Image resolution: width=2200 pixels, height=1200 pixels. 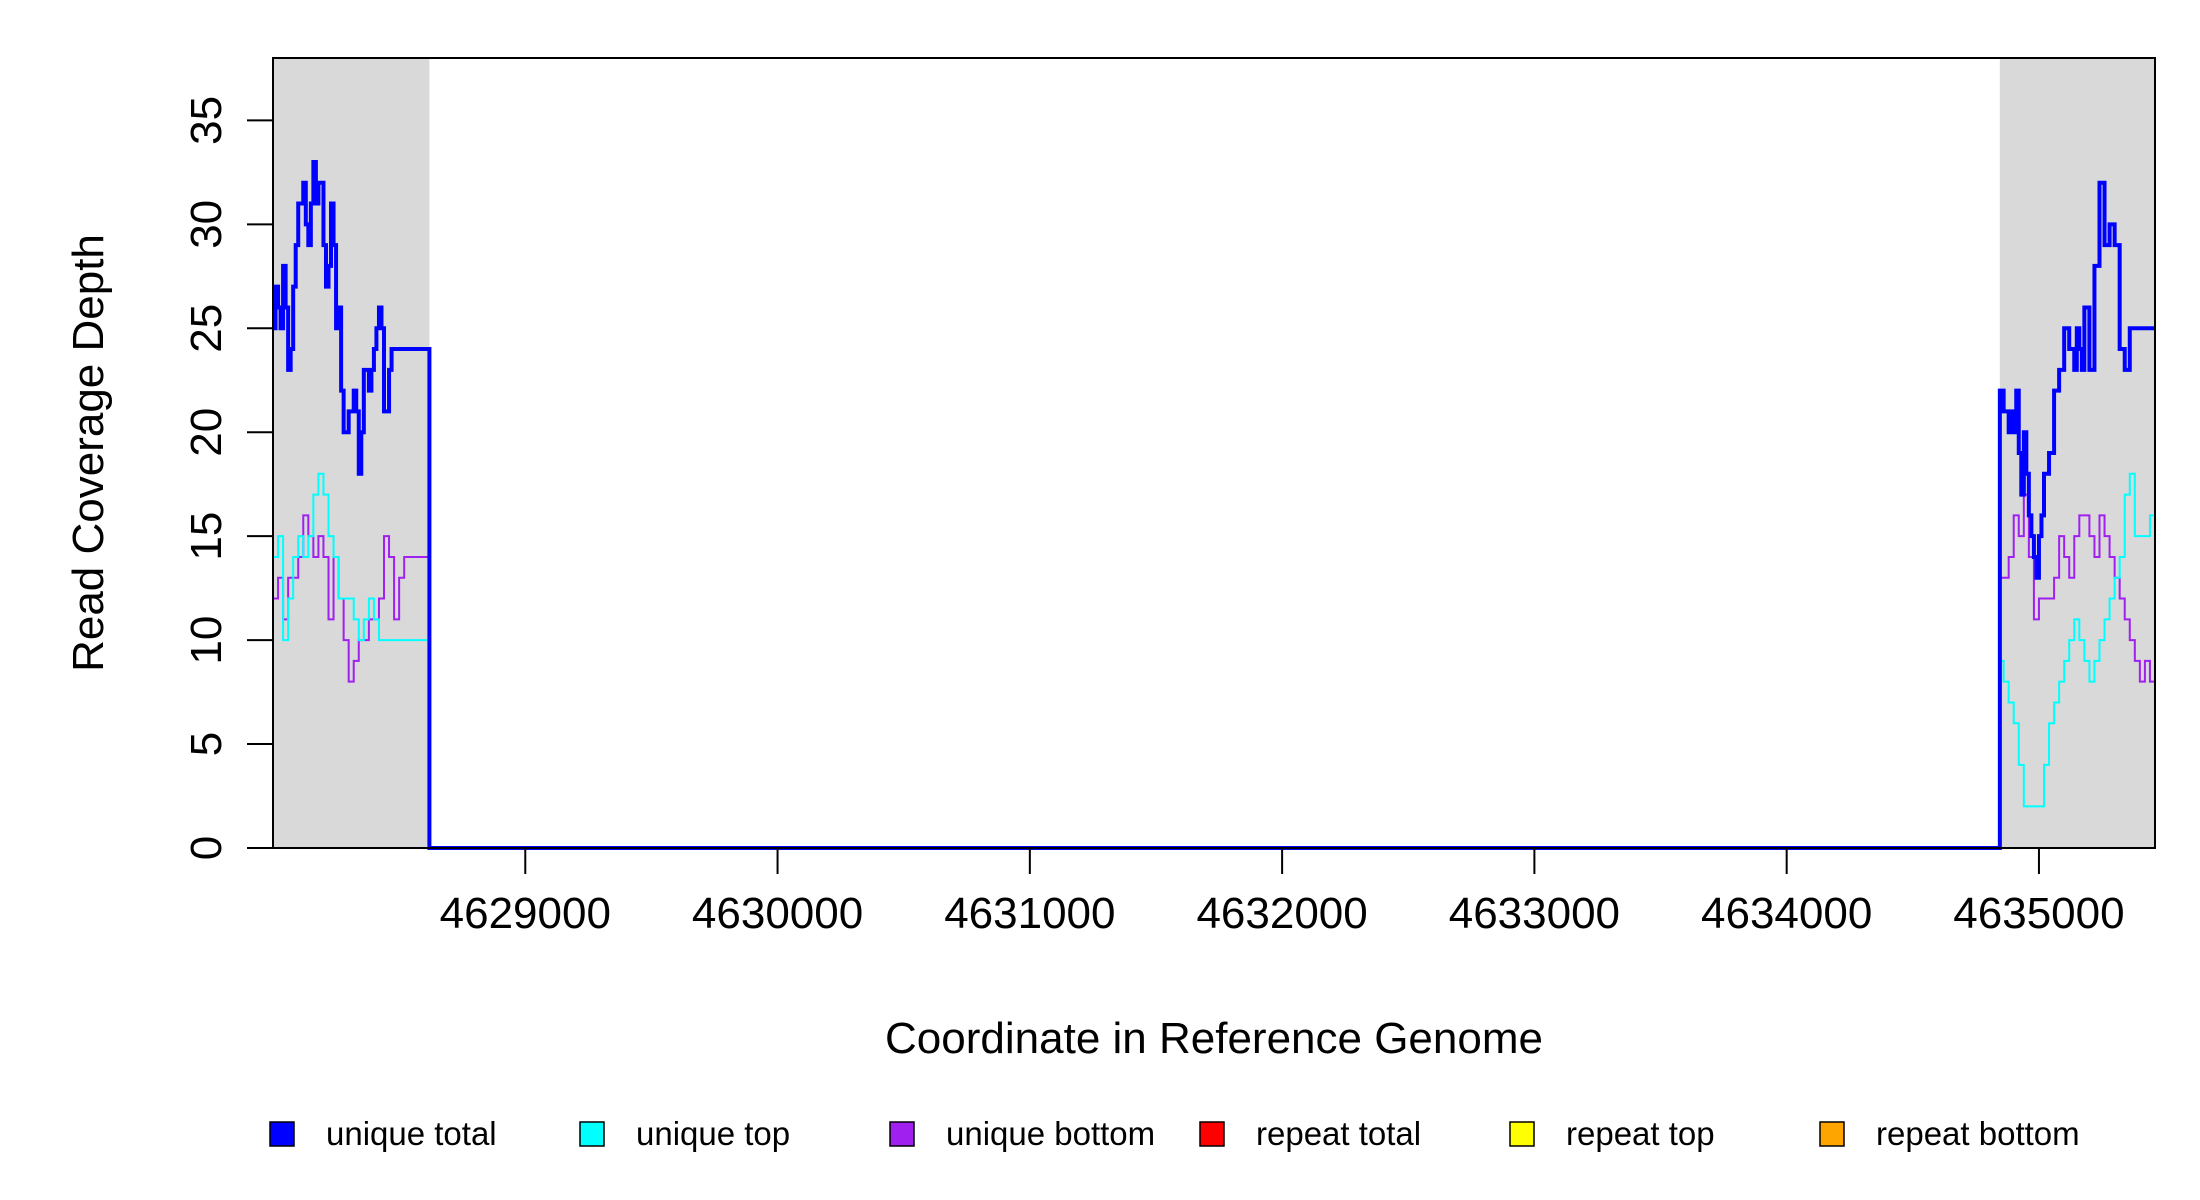 I want to click on y-tick-label: 10, so click(x=206, y=640).